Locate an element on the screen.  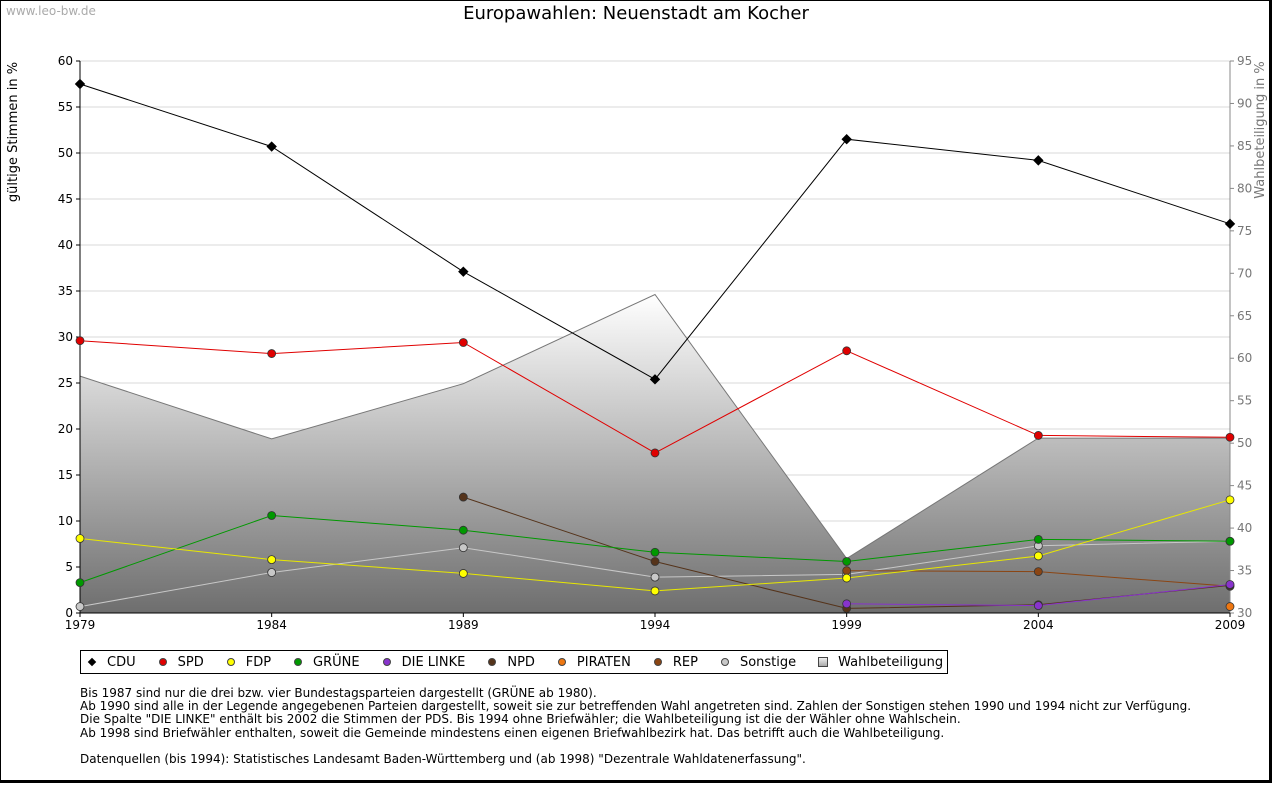
legend-label: FDP is located at coordinates (258, 662).